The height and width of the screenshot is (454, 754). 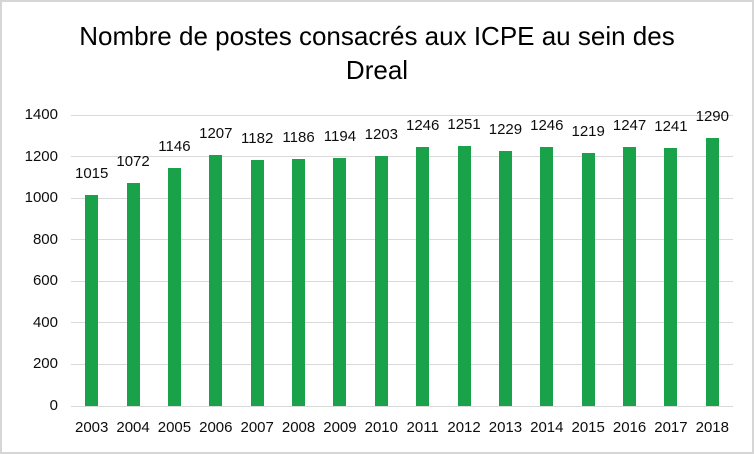 What do you see at coordinates (547, 427) in the screenshot?
I see `x-axis-tick-label: 2014` at bounding box center [547, 427].